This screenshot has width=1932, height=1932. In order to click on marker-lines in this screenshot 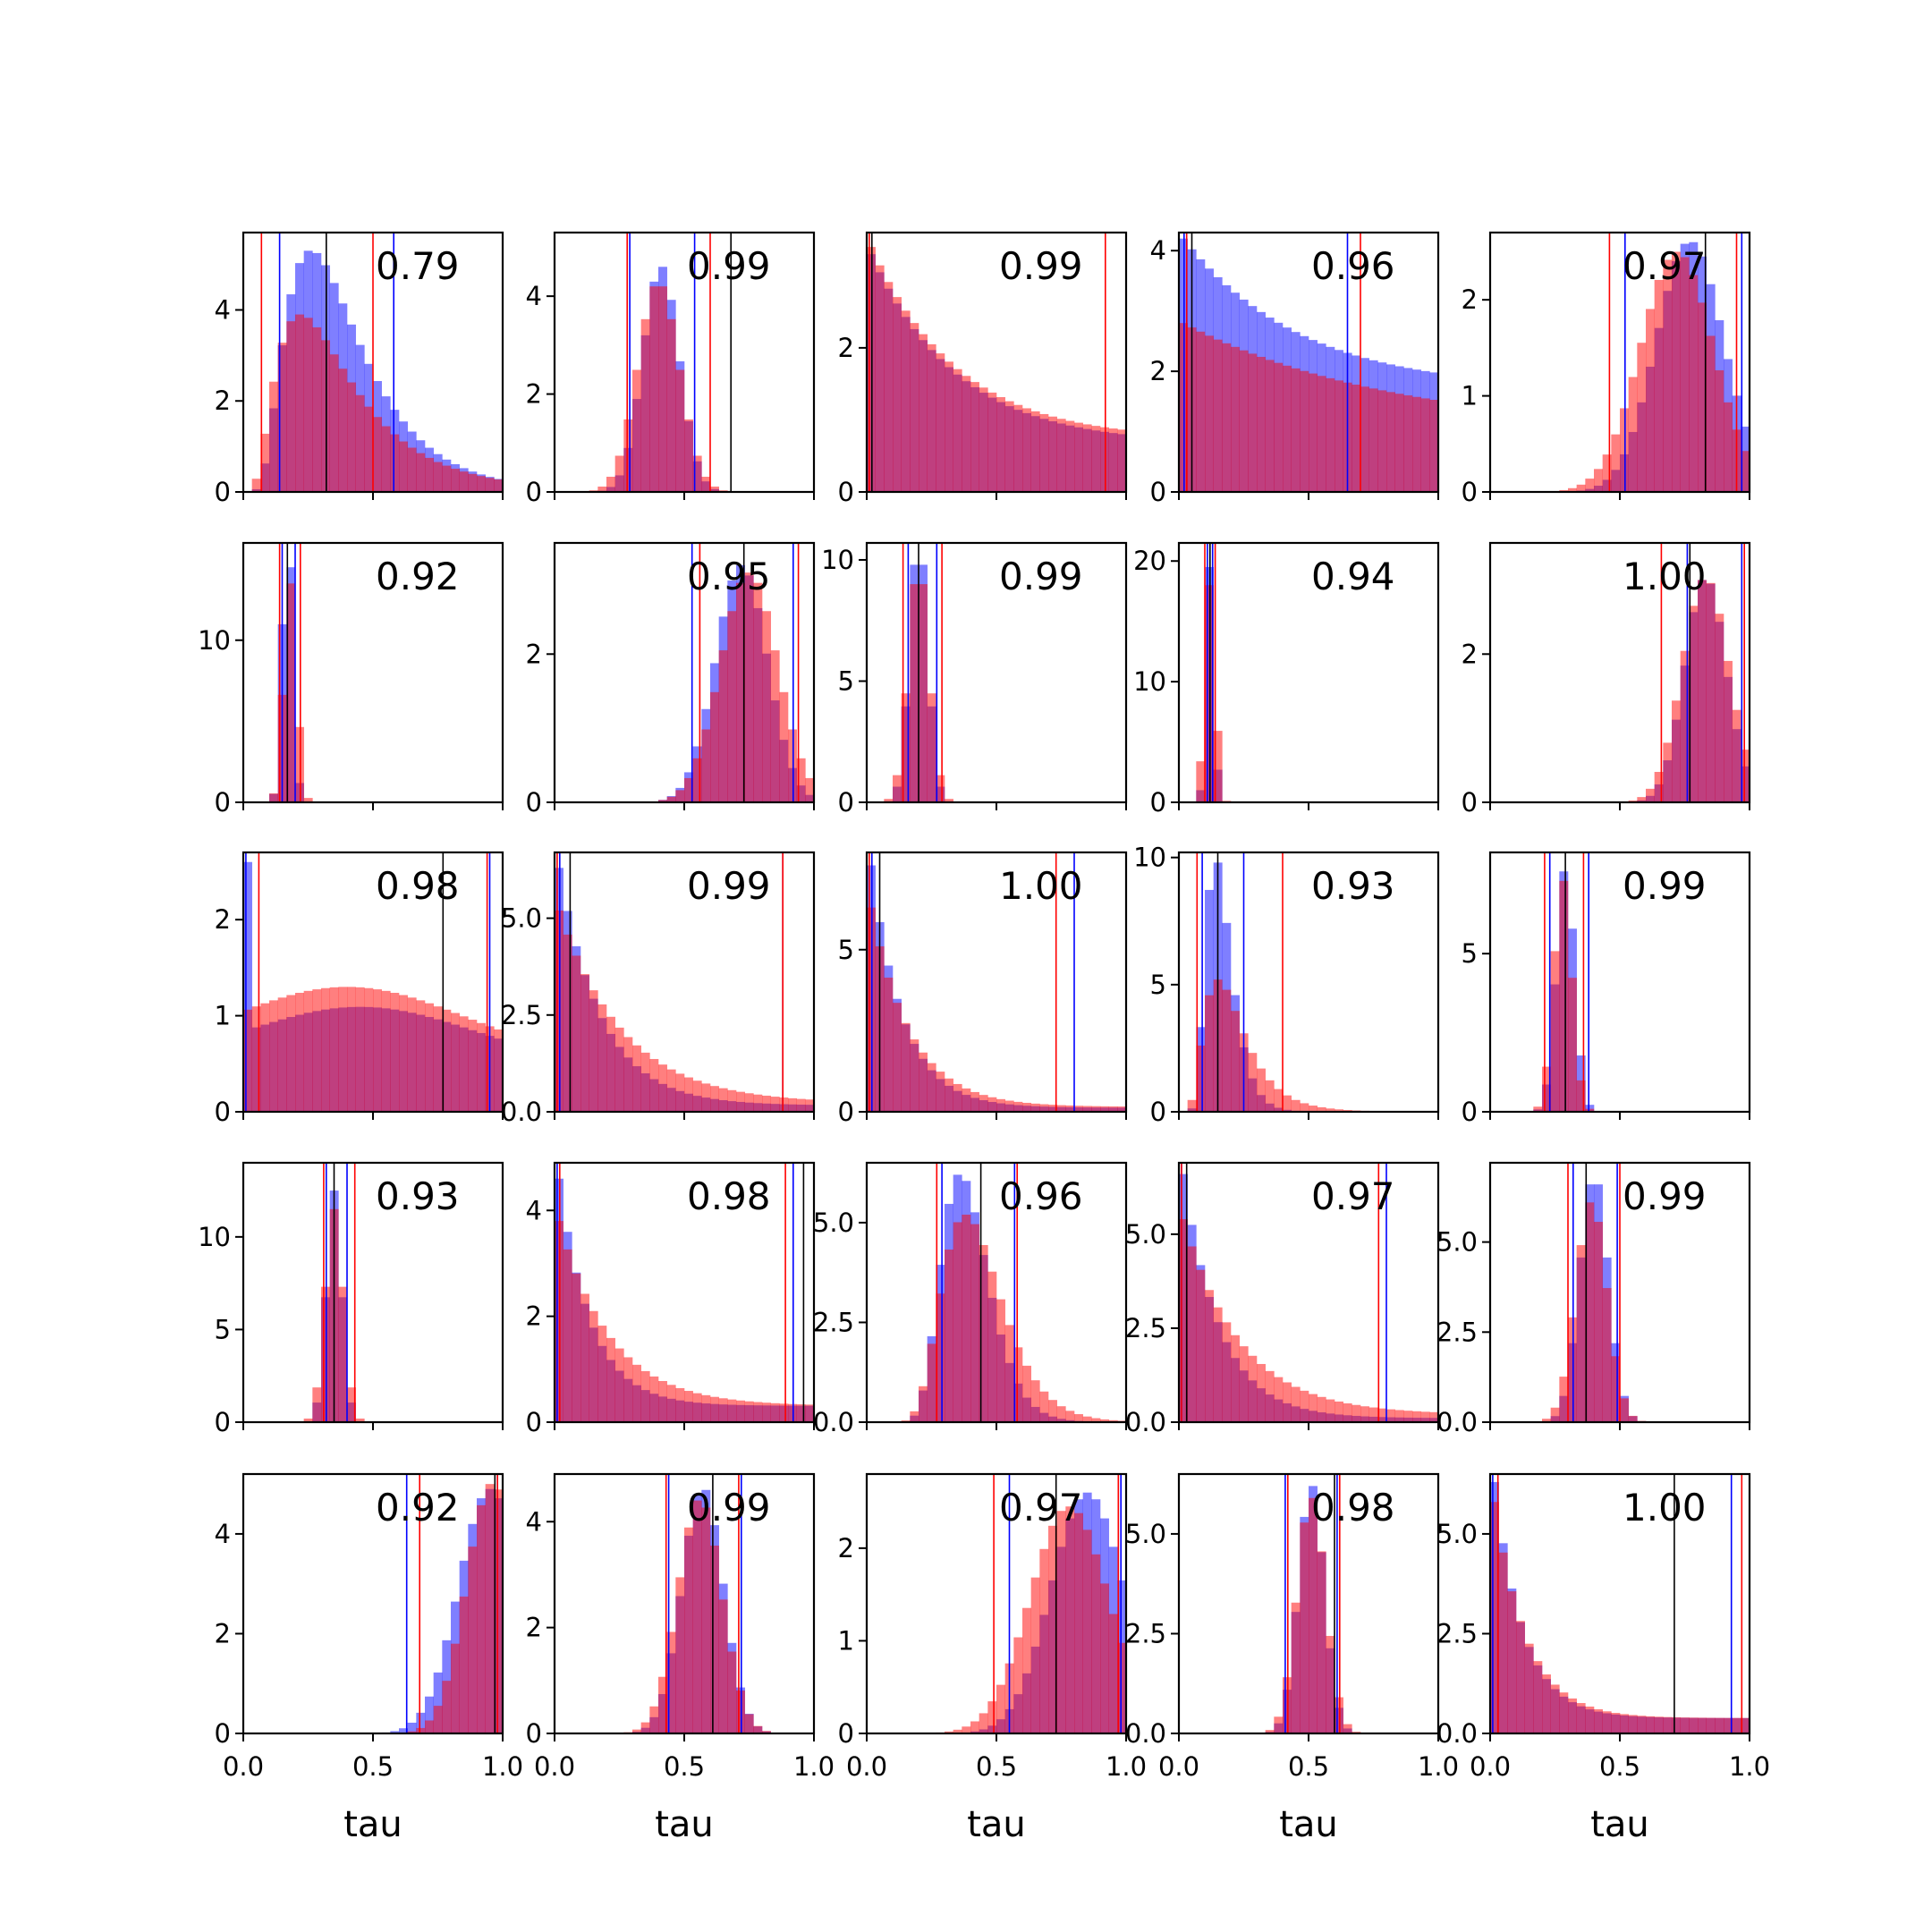, I will do `click(452, 1603)`.